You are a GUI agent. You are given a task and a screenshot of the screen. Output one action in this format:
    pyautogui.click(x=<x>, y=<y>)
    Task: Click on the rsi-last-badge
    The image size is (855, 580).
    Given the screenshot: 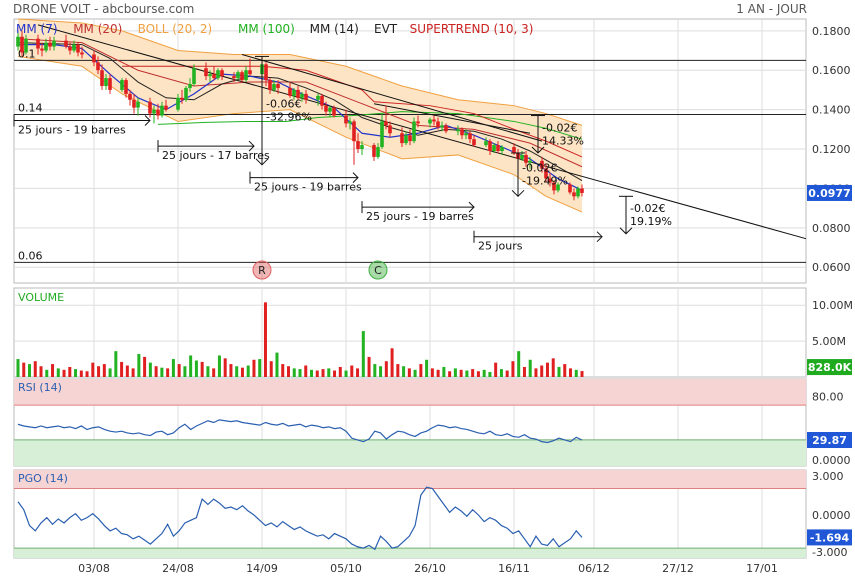 What is the action you would take?
    pyautogui.click(x=829, y=440)
    